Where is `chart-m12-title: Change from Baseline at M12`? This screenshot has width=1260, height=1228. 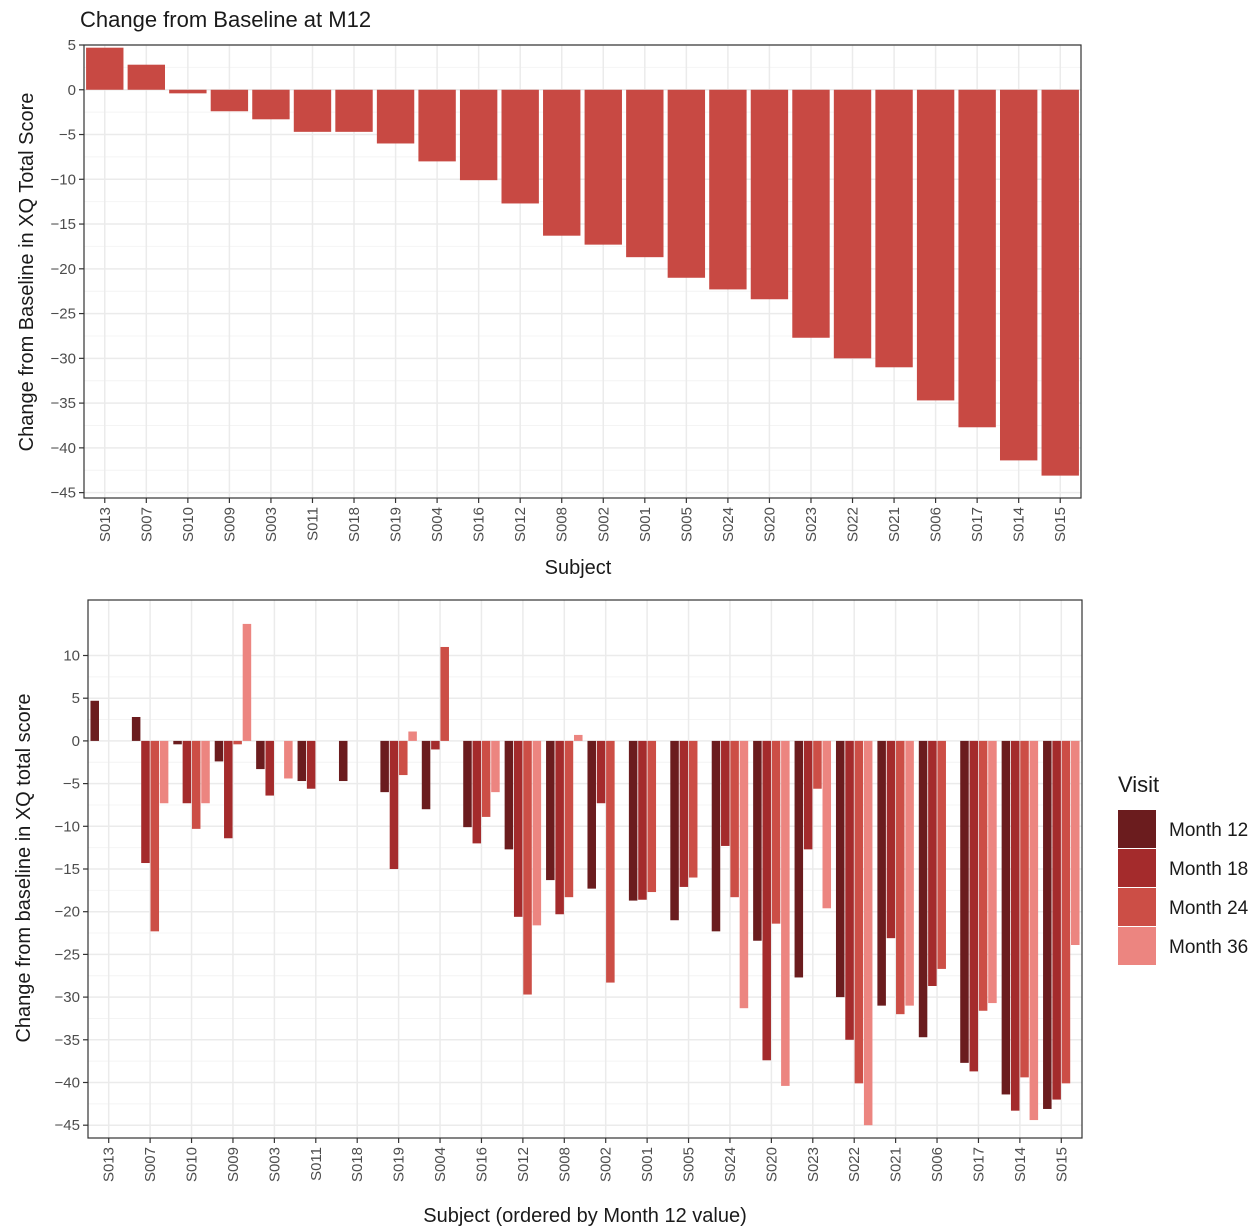
chart-m12-title: Change from Baseline at M12 is located at coordinates (225, 19).